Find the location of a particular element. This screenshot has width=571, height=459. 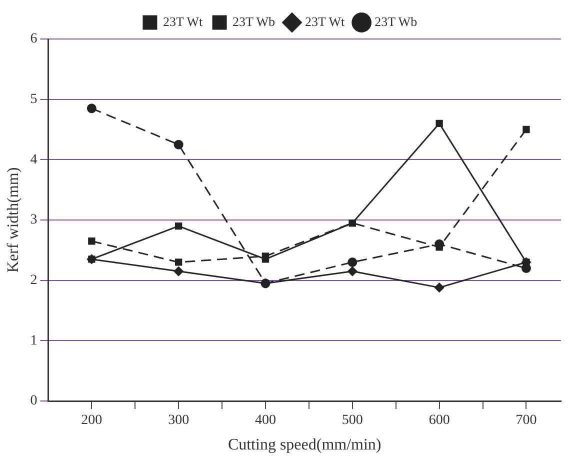

x-tick-label: 700 is located at coordinates (526, 420).